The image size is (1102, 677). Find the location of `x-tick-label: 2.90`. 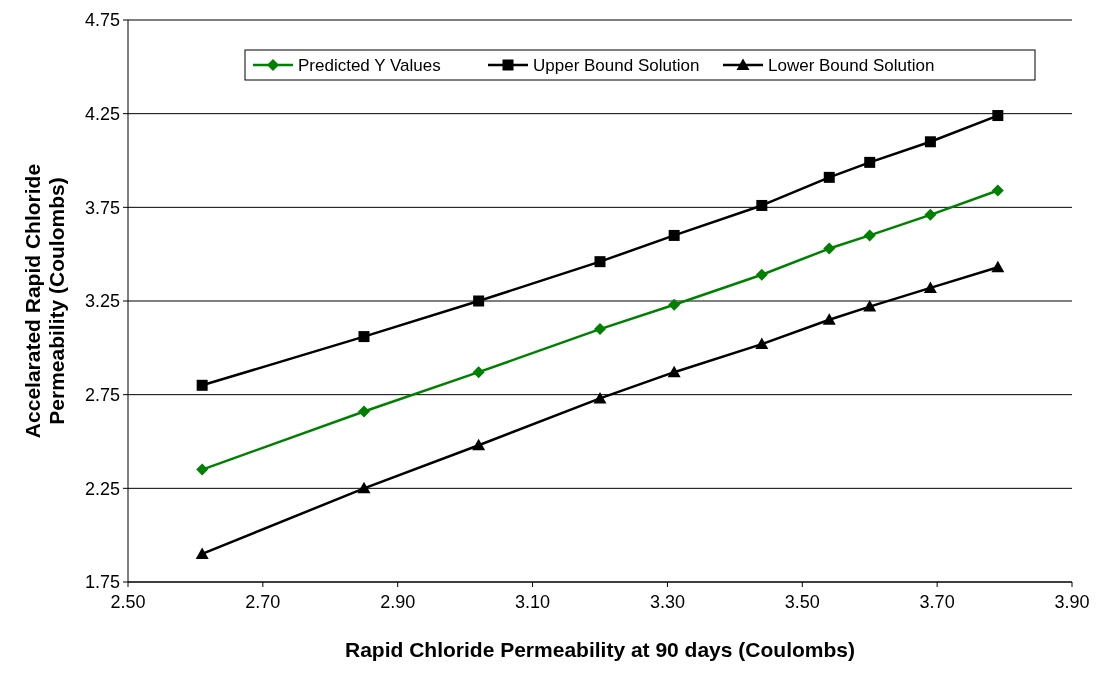

x-tick-label: 2.90 is located at coordinates (398, 602).